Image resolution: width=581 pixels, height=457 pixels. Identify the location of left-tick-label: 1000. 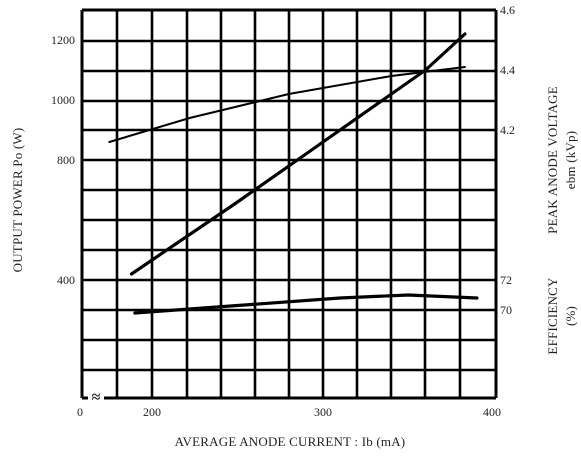
(63, 100).